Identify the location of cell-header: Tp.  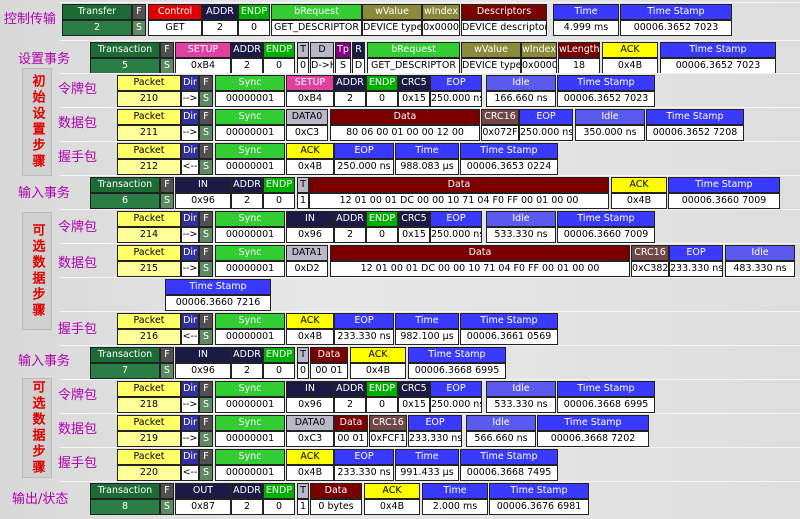
(343, 50).